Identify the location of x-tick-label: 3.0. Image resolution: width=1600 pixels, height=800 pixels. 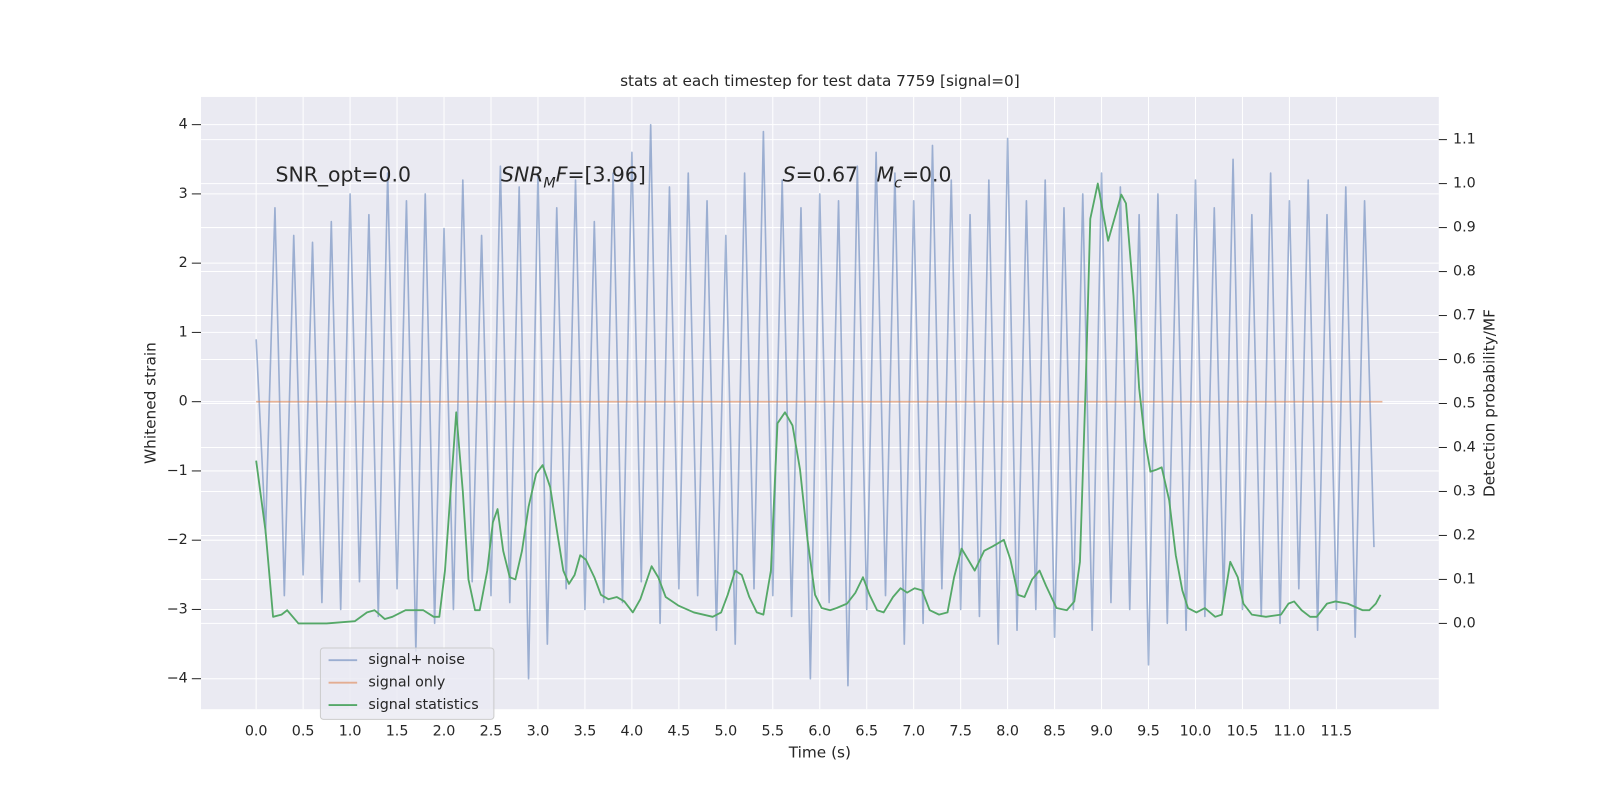
(538, 732).